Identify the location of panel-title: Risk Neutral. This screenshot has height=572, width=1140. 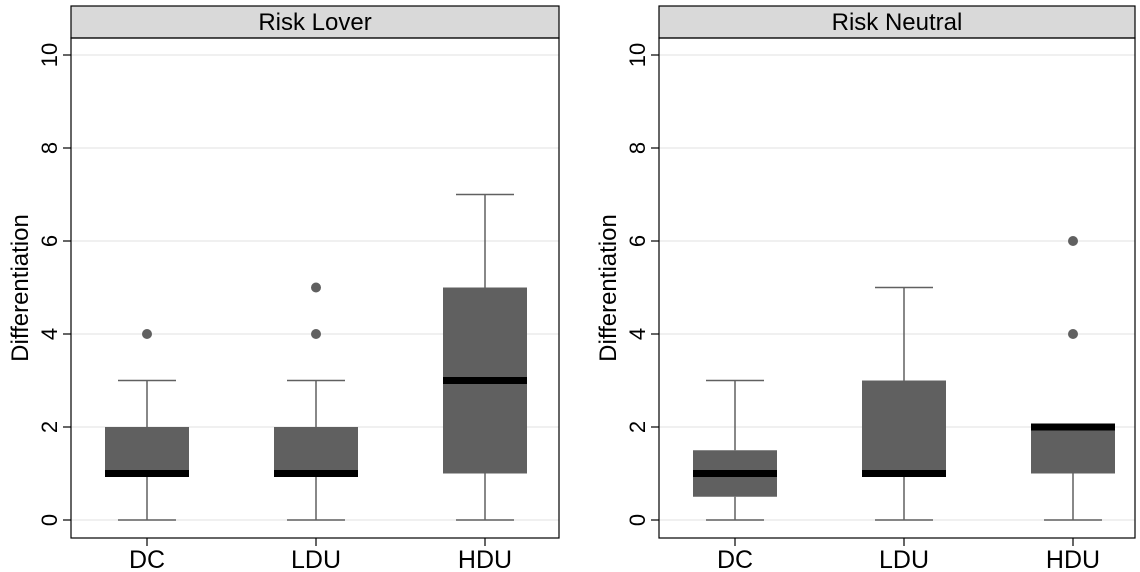
(897, 22).